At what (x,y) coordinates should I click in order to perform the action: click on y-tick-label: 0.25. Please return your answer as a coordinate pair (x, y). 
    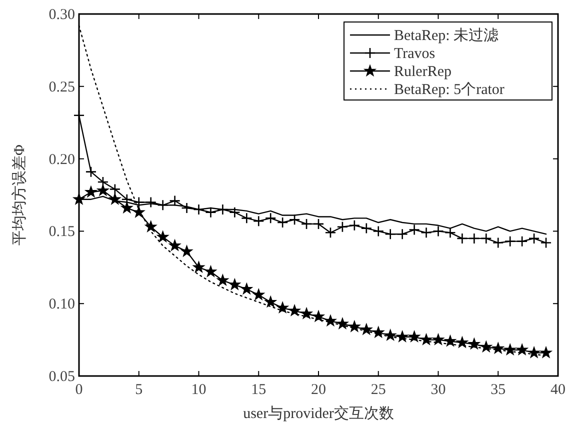
    Looking at the image, I should click on (61, 87).